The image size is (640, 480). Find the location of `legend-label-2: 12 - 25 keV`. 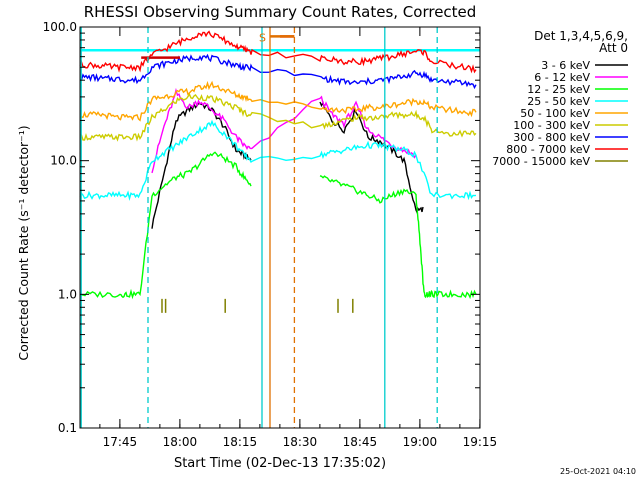

legend-label-2: 12 - 25 keV is located at coordinates (558, 89).